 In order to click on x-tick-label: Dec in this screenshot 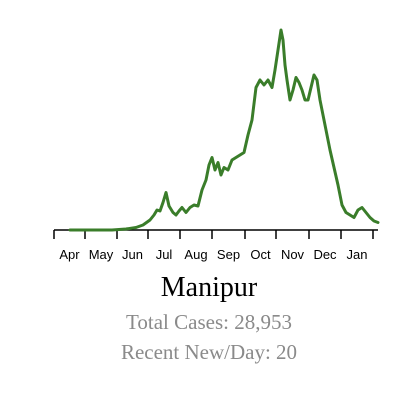, I will do `click(325, 254)`.